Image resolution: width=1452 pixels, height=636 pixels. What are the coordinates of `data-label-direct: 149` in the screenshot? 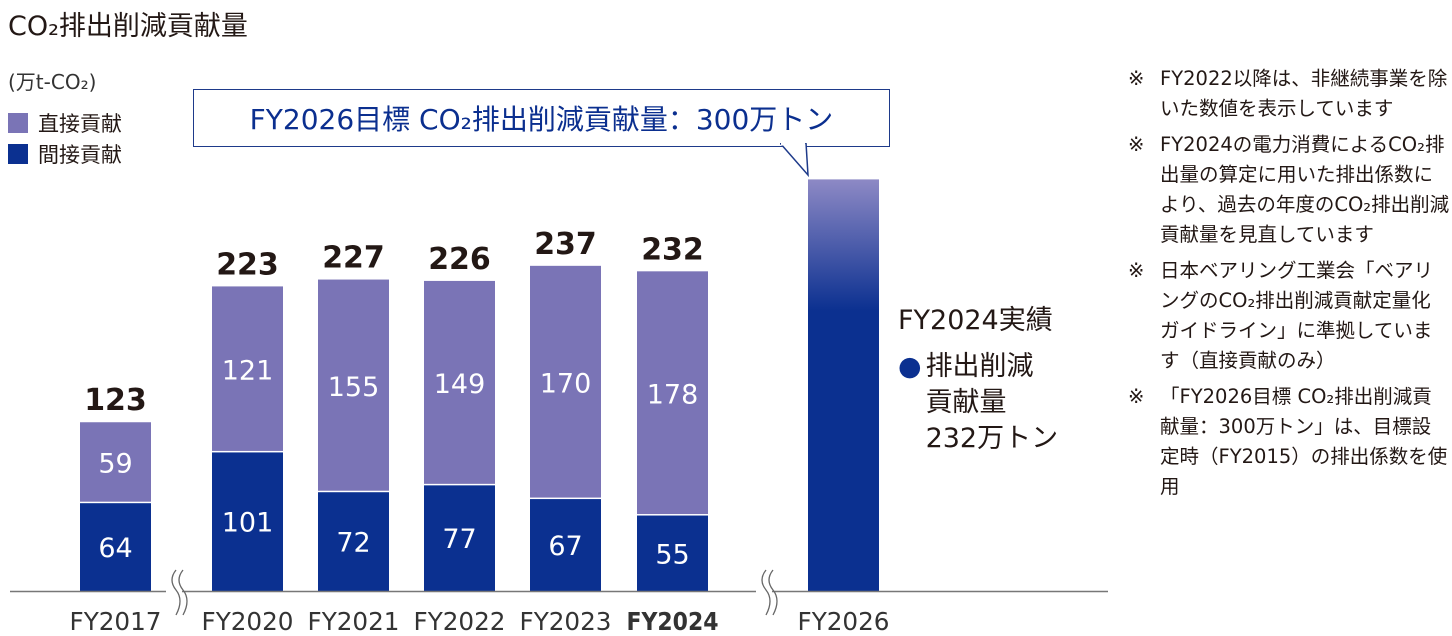 It's located at (460, 384).